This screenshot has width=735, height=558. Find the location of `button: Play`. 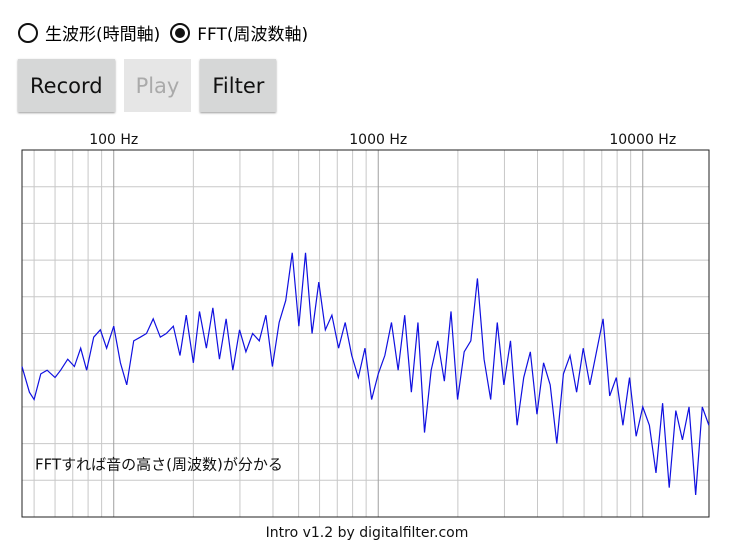

button: Play is located at coordinates (157, 85).